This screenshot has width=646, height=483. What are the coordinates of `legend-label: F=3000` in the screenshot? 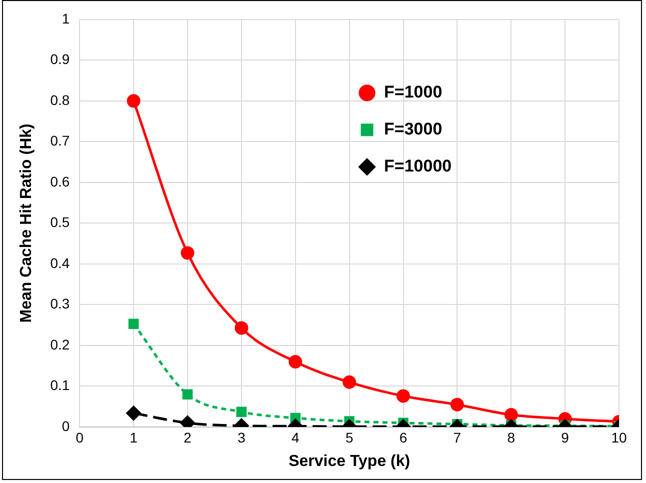 It's located at (413, 129).